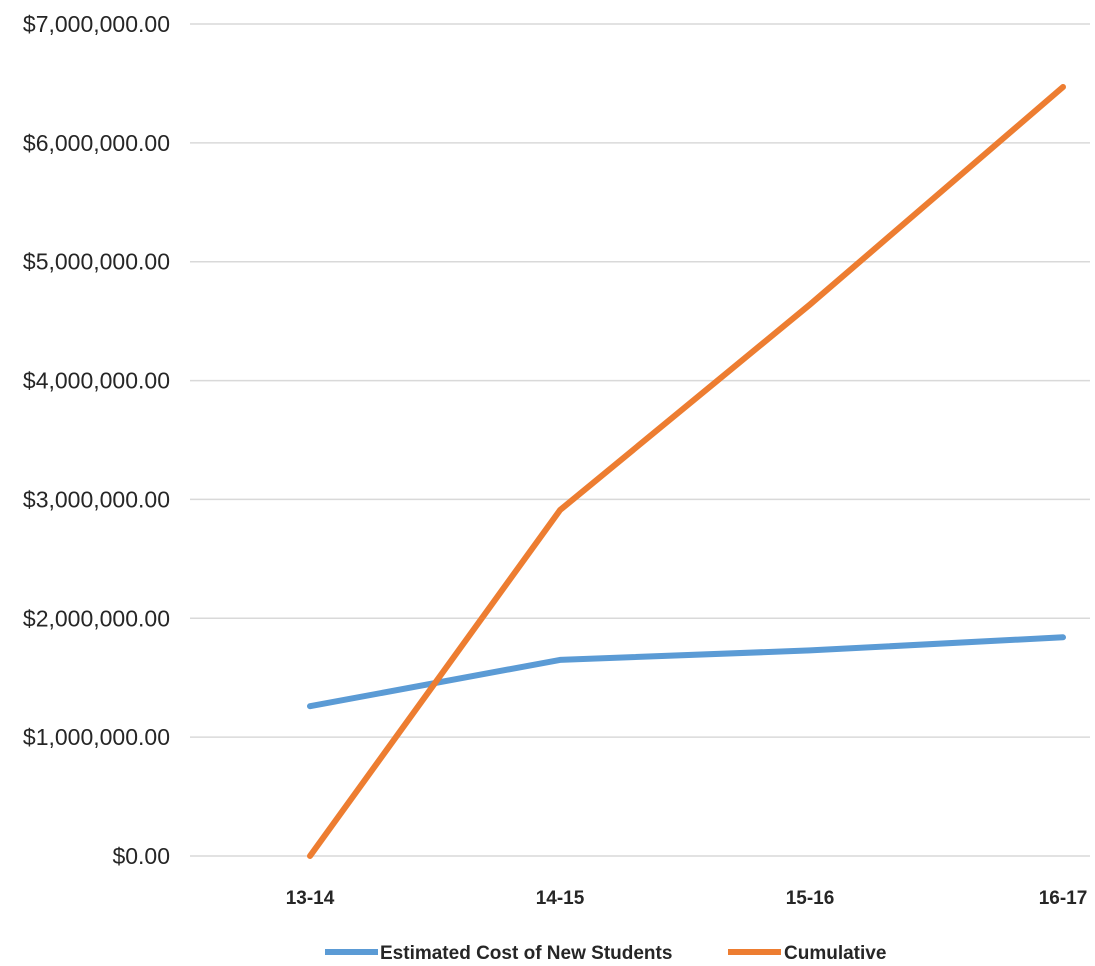  What do you see at coordinates (1063, 898) in the screenshot?
I see `x-tick-label: 16-17` at bounding box center [1063, 898].